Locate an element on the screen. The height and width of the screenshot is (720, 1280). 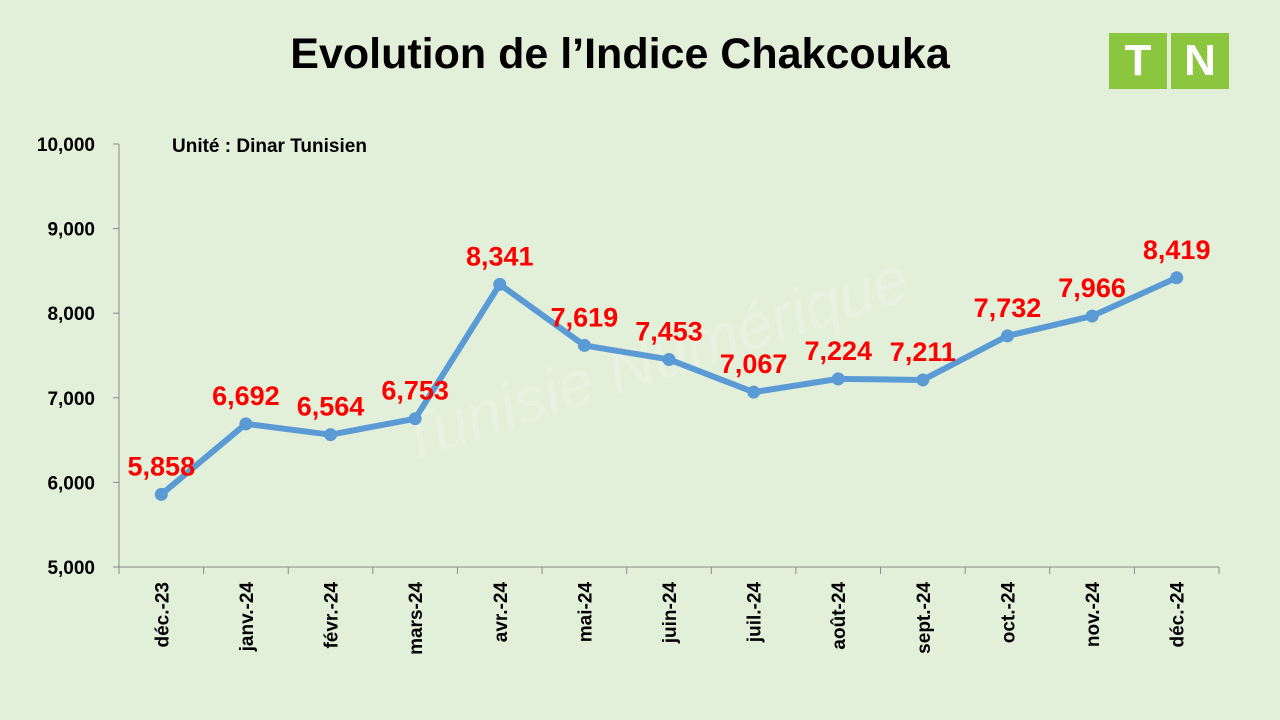
x-tick-label: févr.-24 is located at coordinates (332, 615).